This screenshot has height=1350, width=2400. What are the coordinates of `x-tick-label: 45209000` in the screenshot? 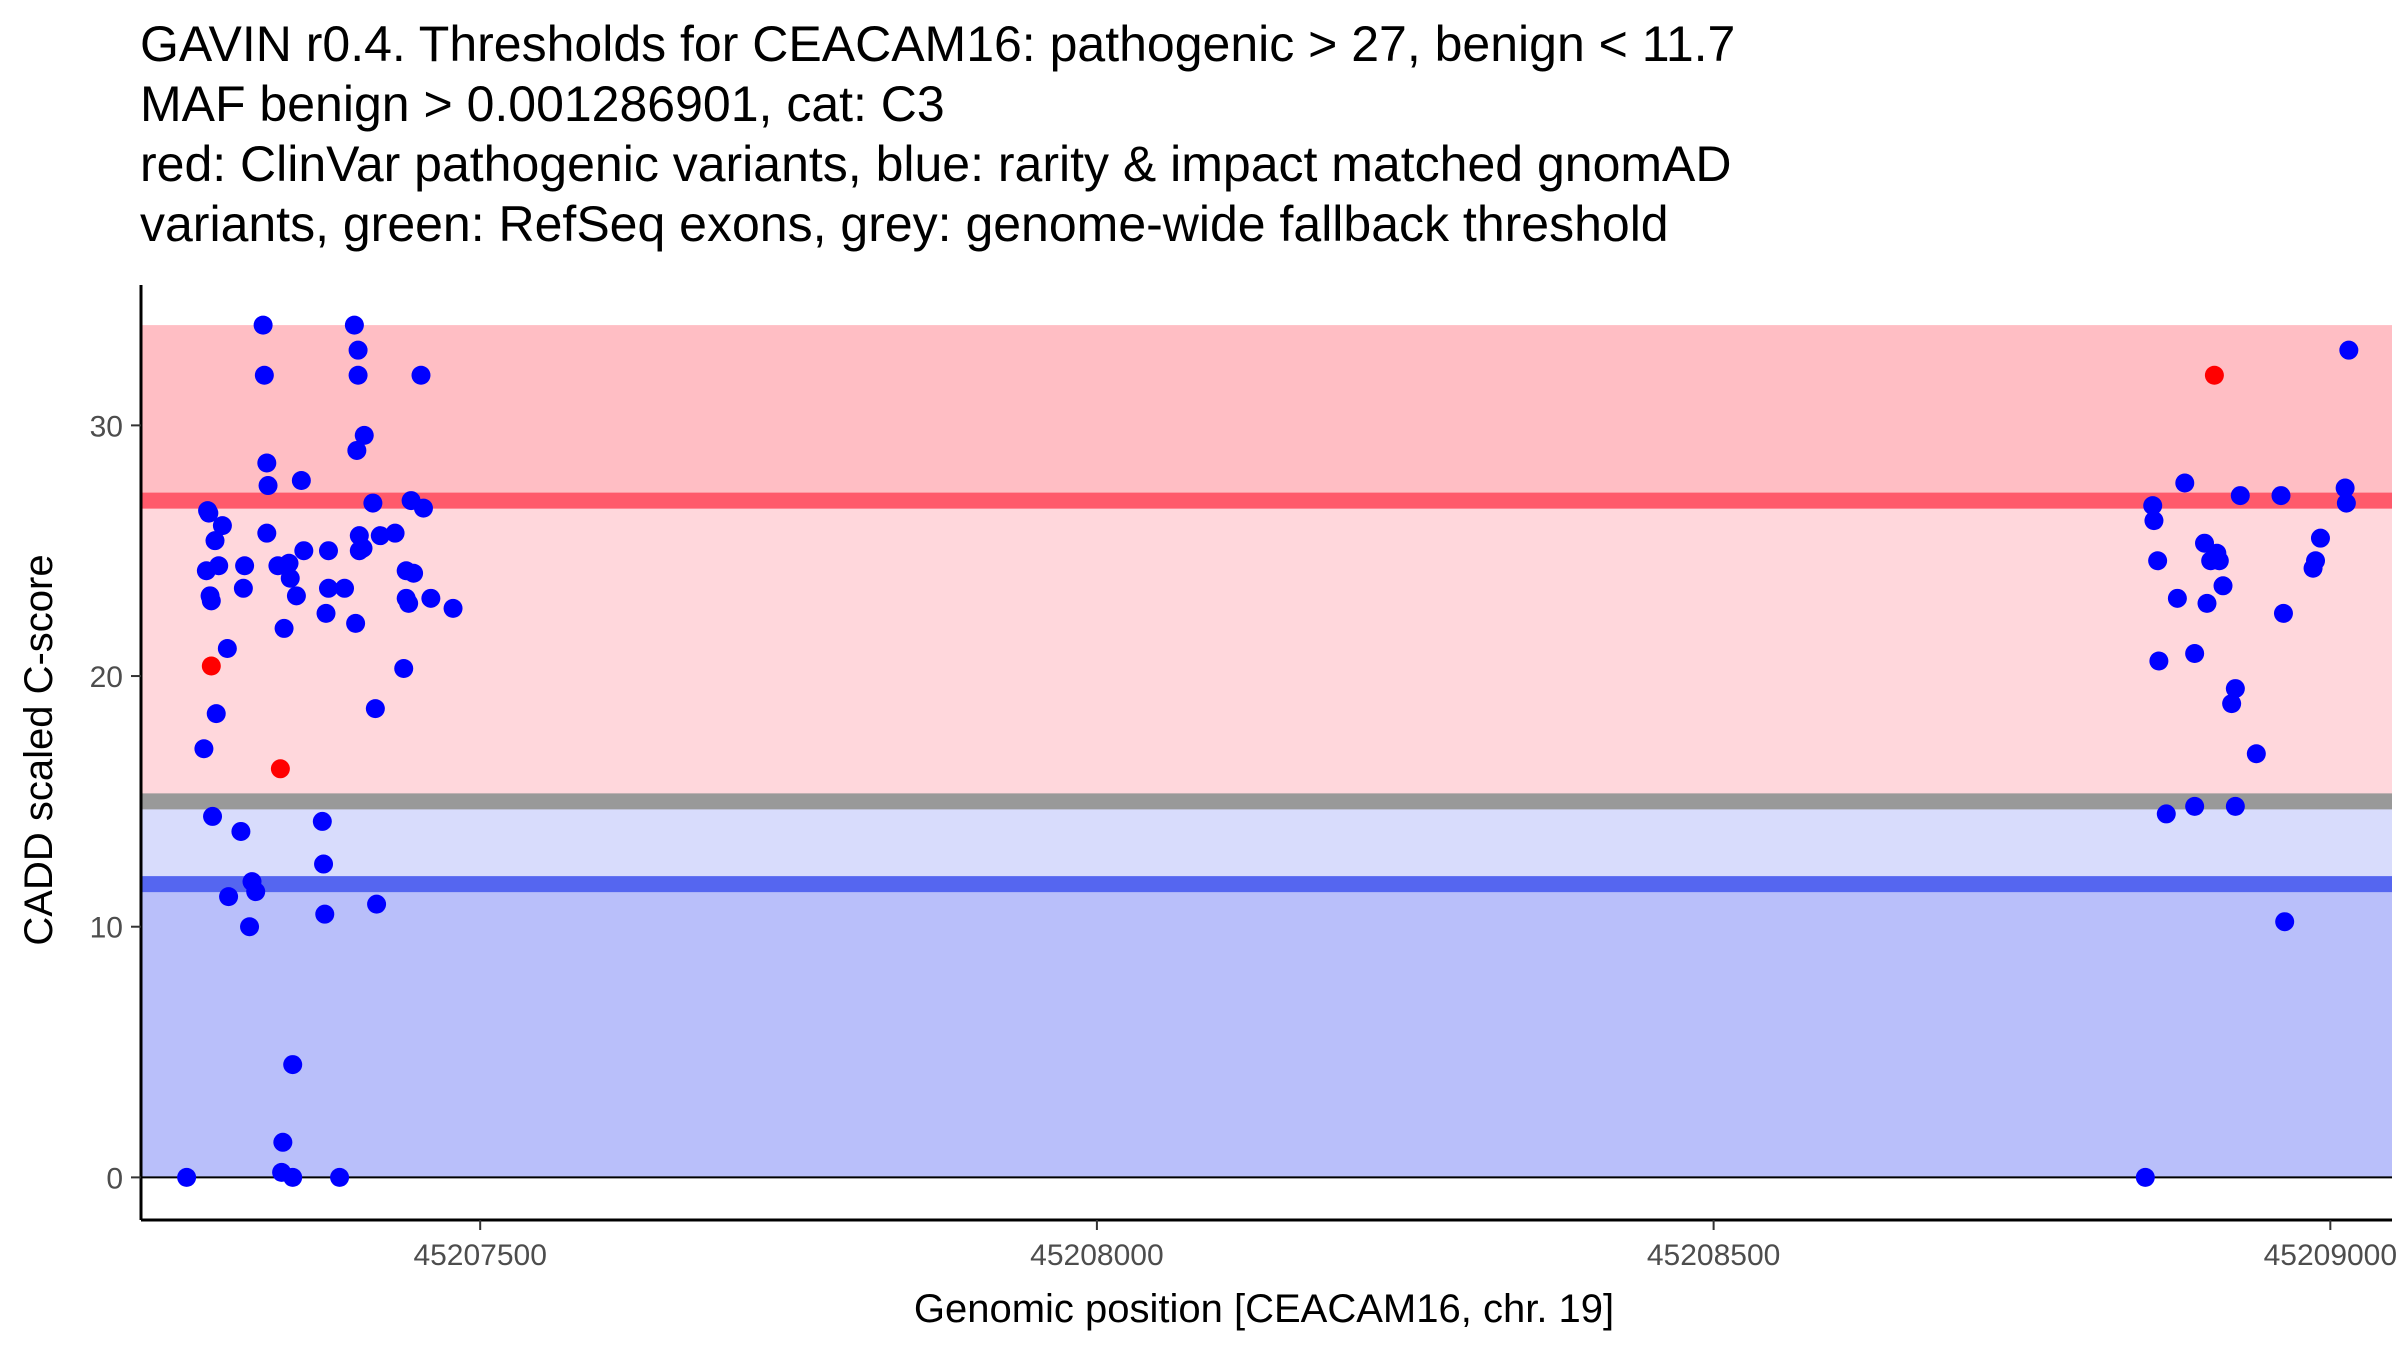 It's located at (2330, 1255).